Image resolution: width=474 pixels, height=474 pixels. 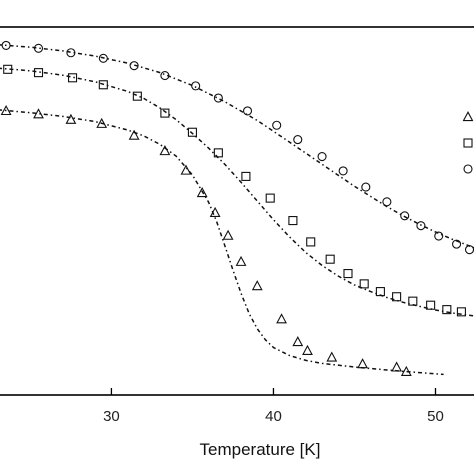 I want to click on x-tick-label: 30, so click(x=111, y=416).